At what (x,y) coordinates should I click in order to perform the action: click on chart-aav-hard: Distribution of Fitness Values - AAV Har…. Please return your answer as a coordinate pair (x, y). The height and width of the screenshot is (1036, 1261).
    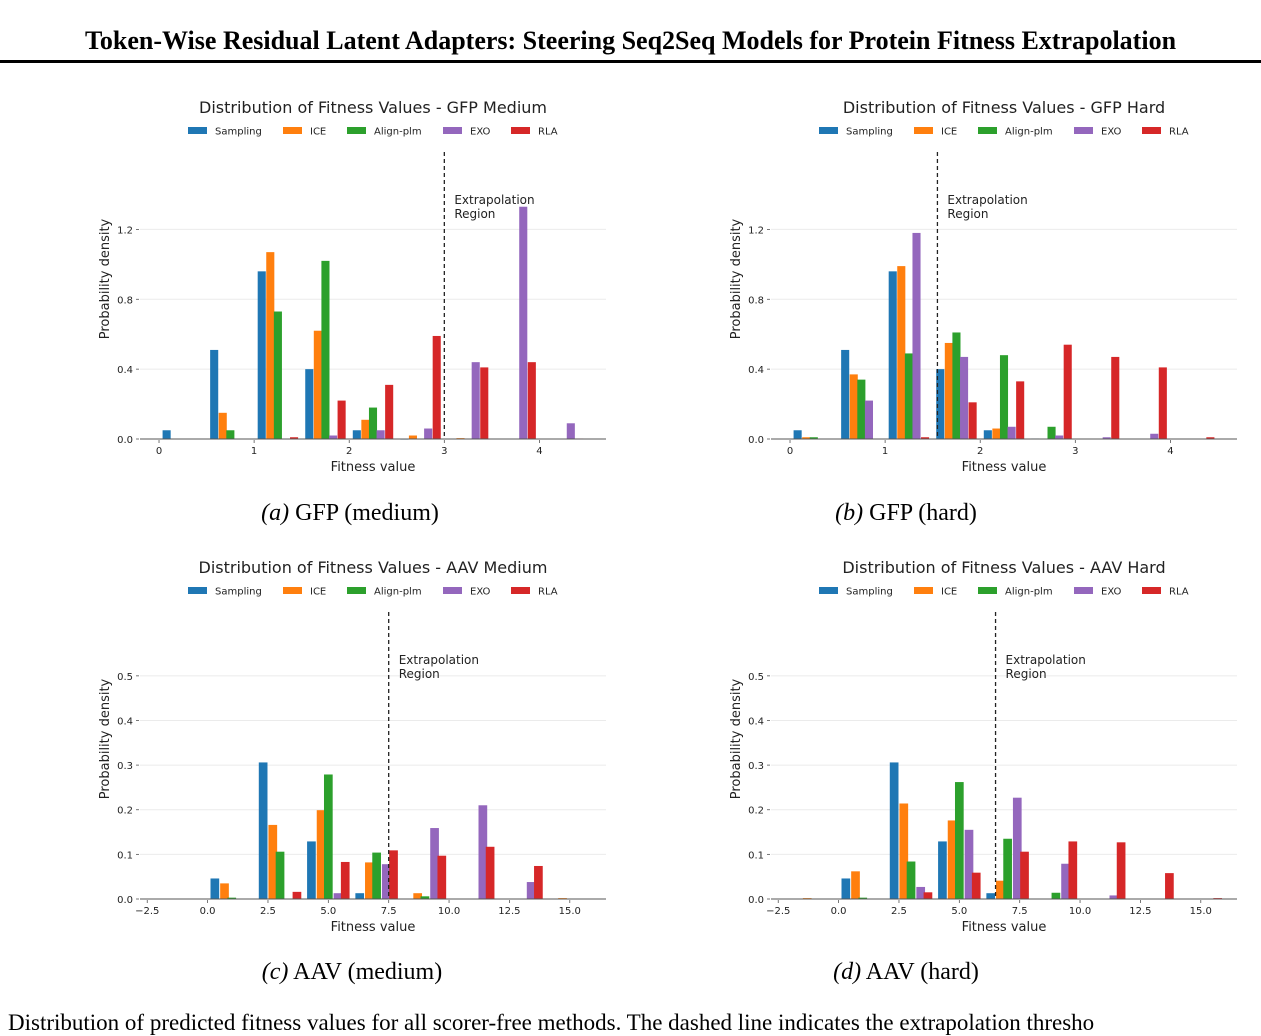
    Looking at the image, I should click on (983, 746).